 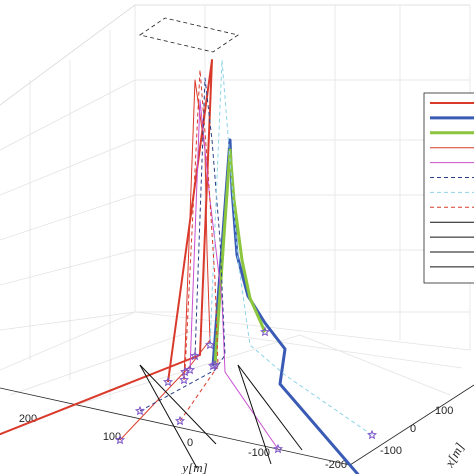 I want to click on x-axis-ticks: 100 0 -100, so click(x=416, y=431).